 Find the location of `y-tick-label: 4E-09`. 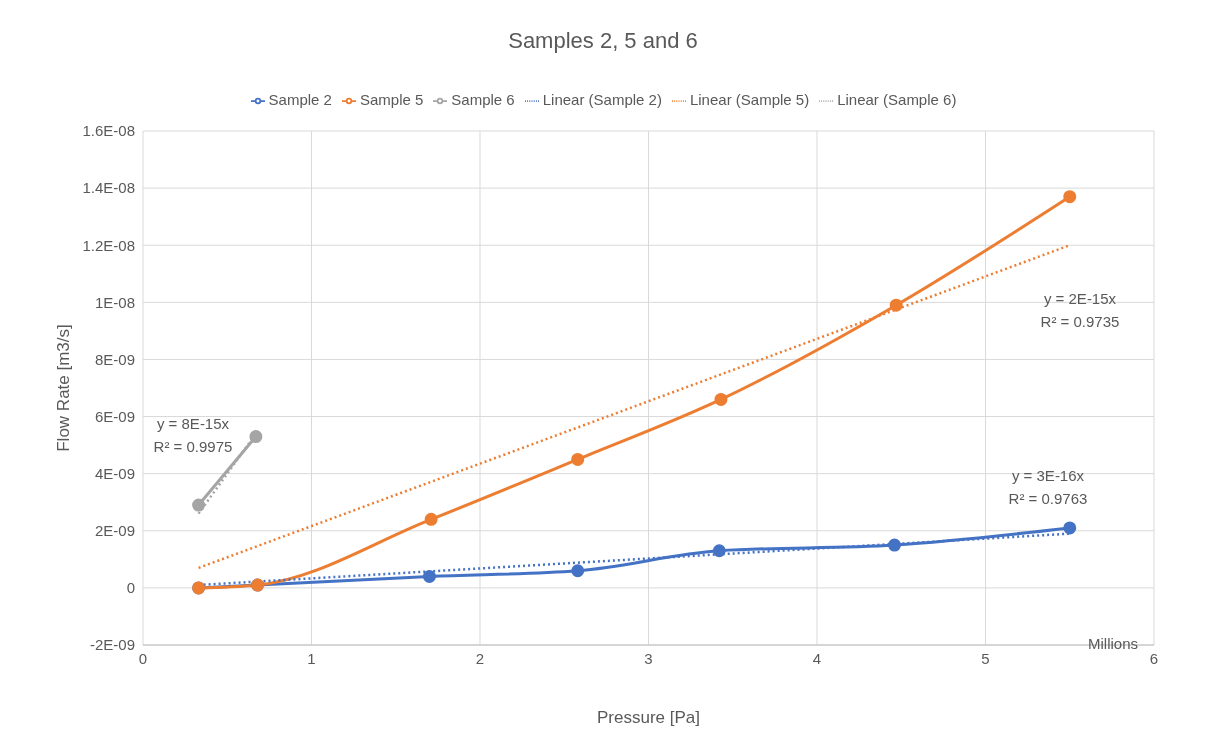

y-tick-label: 4E-09 is located at coordinates (114, 473).